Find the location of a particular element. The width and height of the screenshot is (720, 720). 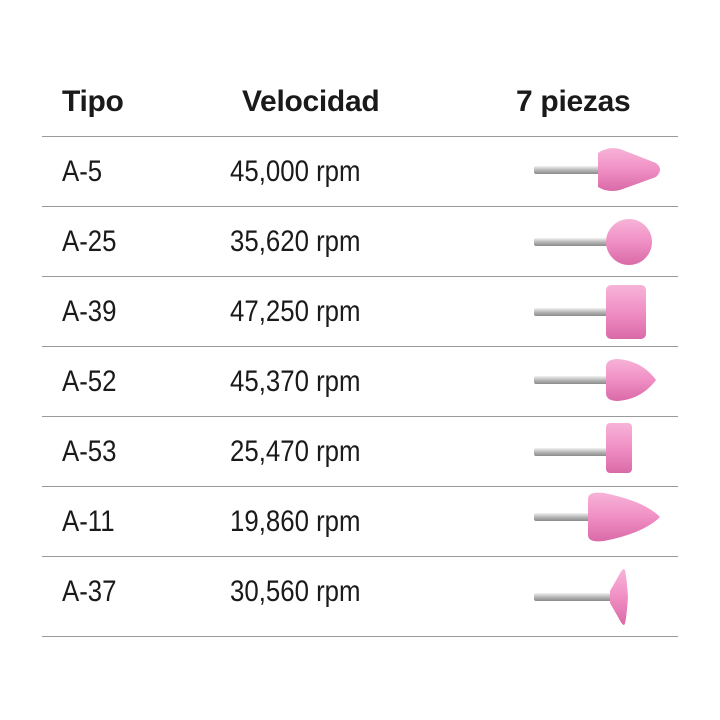

ball-grinding-stone-icon is located at coordinates (593, 242).